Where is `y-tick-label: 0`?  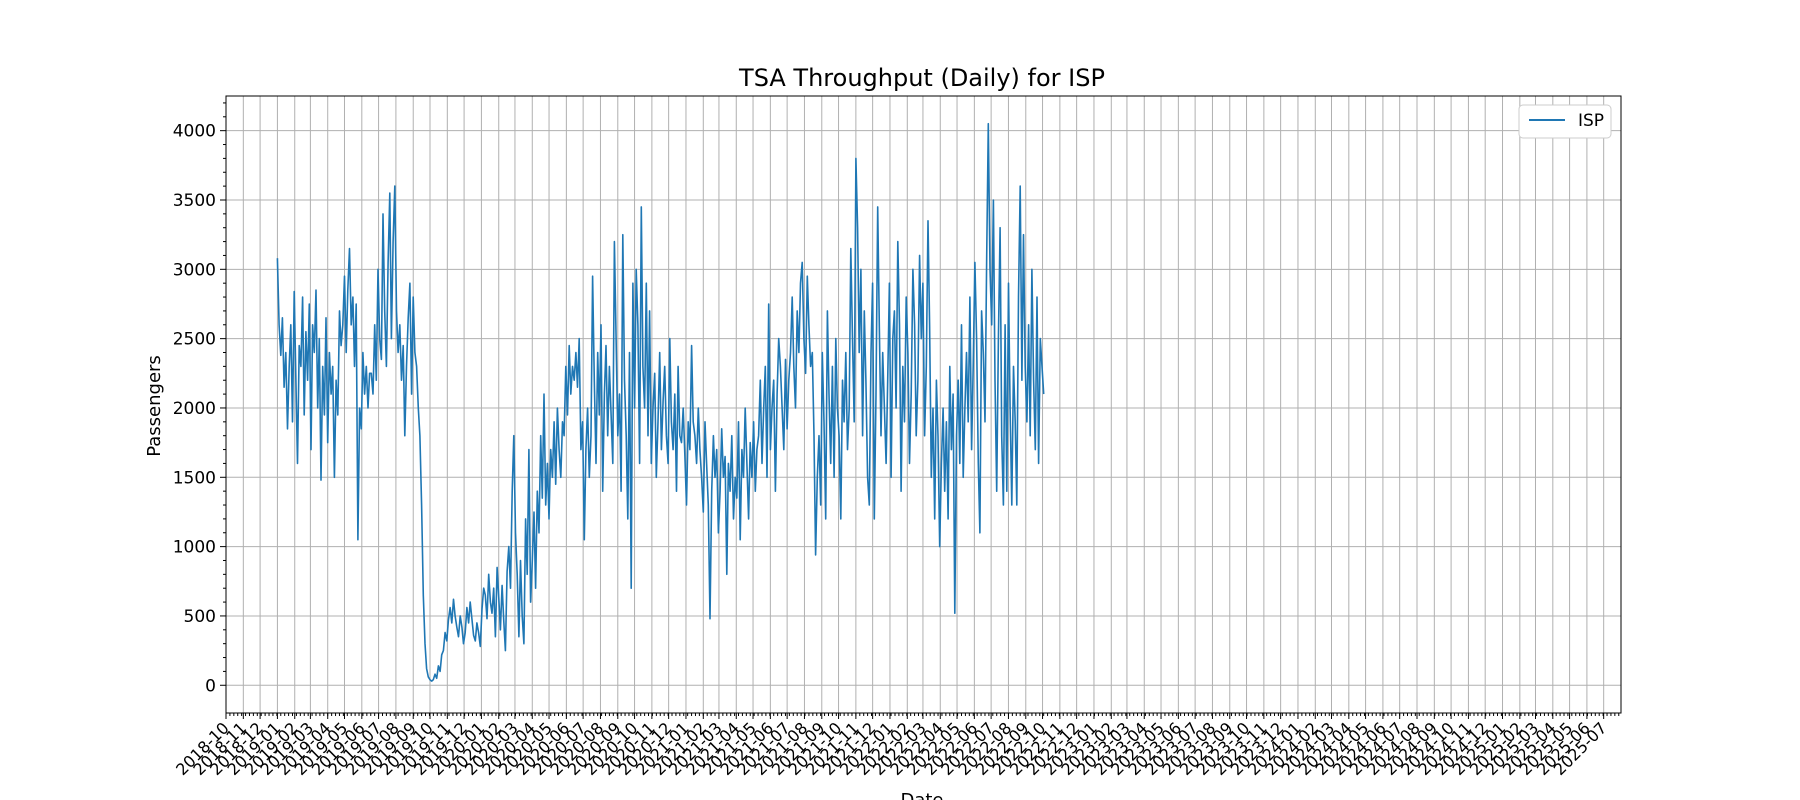
y-tick-label: 0 is located at coordinates (210, 686).